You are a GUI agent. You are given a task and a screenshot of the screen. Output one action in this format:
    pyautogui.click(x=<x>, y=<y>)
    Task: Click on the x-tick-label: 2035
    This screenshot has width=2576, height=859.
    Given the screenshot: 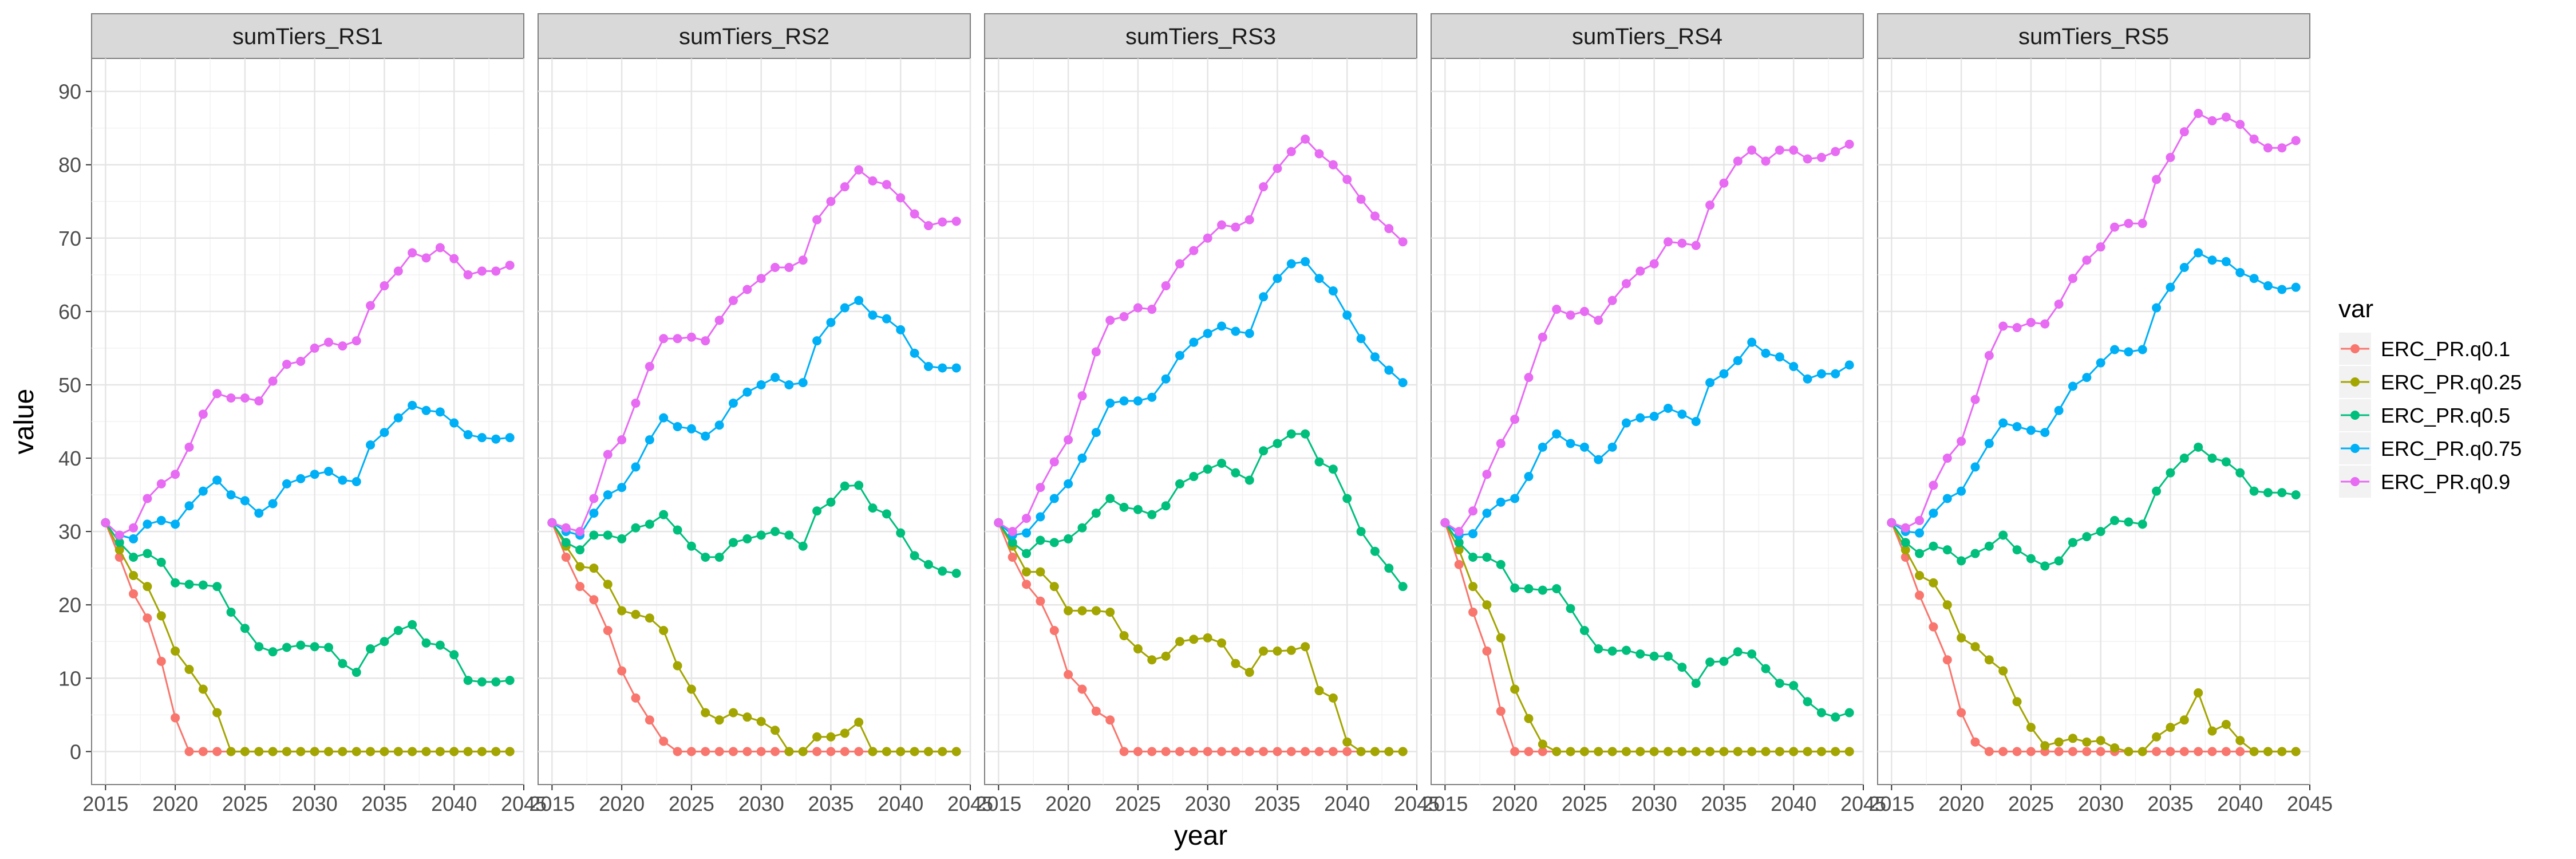 What is the action you would take?
    pyautogui.click(x=831, y=803)
    